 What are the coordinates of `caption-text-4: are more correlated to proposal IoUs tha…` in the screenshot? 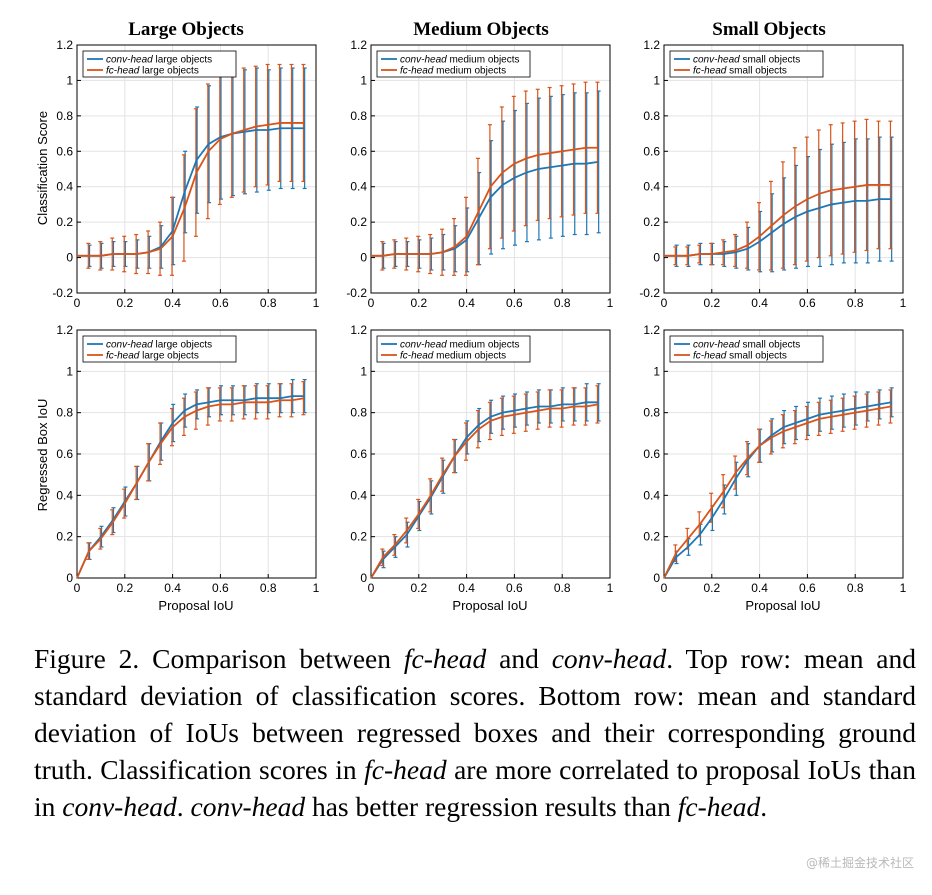 It's located at (475, 788).